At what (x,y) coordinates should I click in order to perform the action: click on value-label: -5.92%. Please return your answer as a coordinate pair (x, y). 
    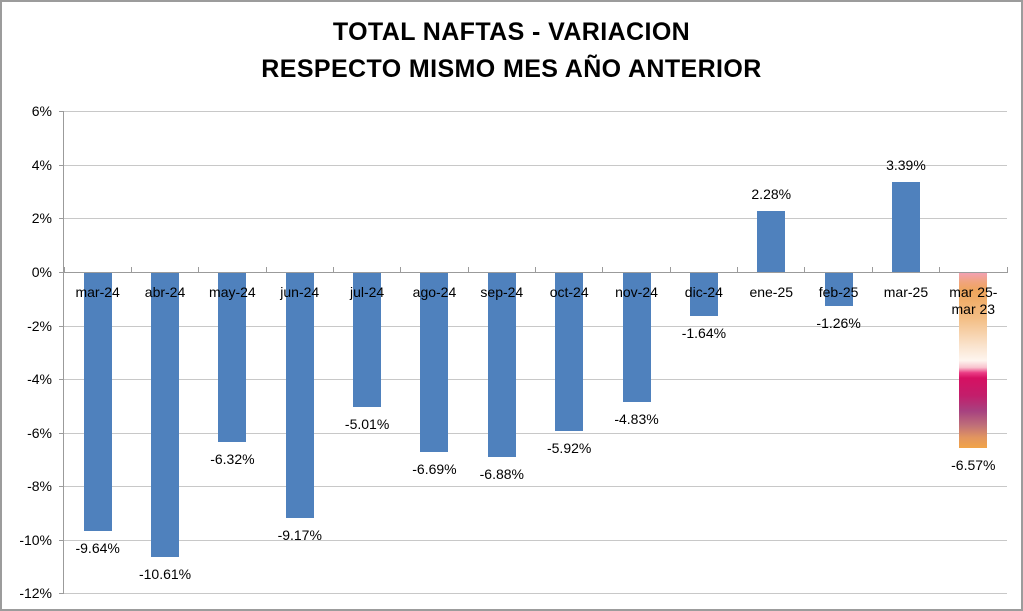
    Looking at the image, I should click on (569, 448).